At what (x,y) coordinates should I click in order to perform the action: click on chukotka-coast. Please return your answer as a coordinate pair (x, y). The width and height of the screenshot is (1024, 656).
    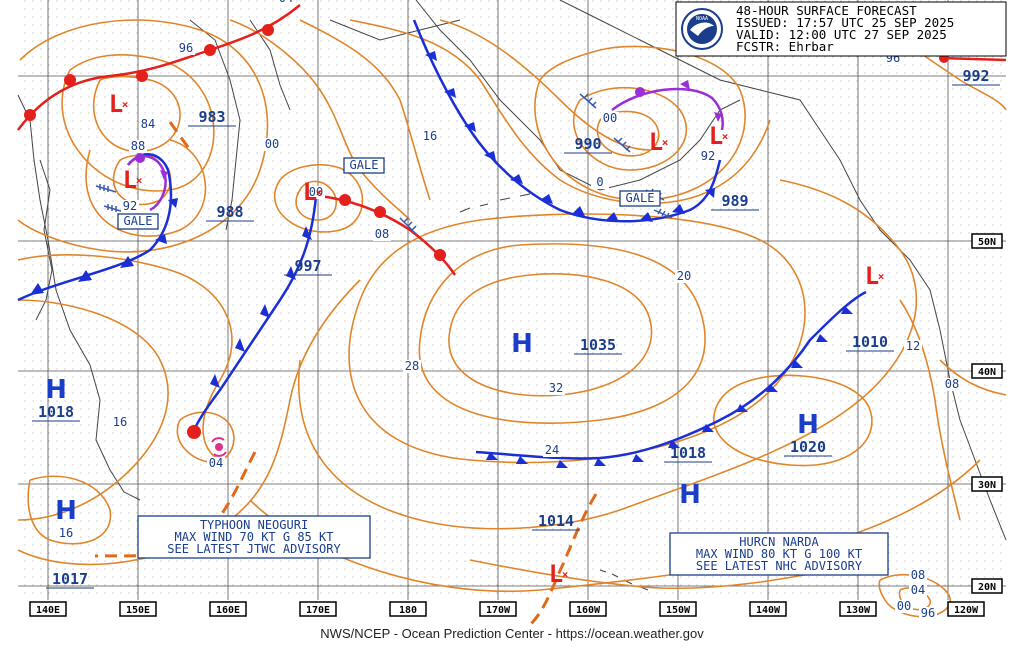
    Looking at the image, I should click on (395, 30).